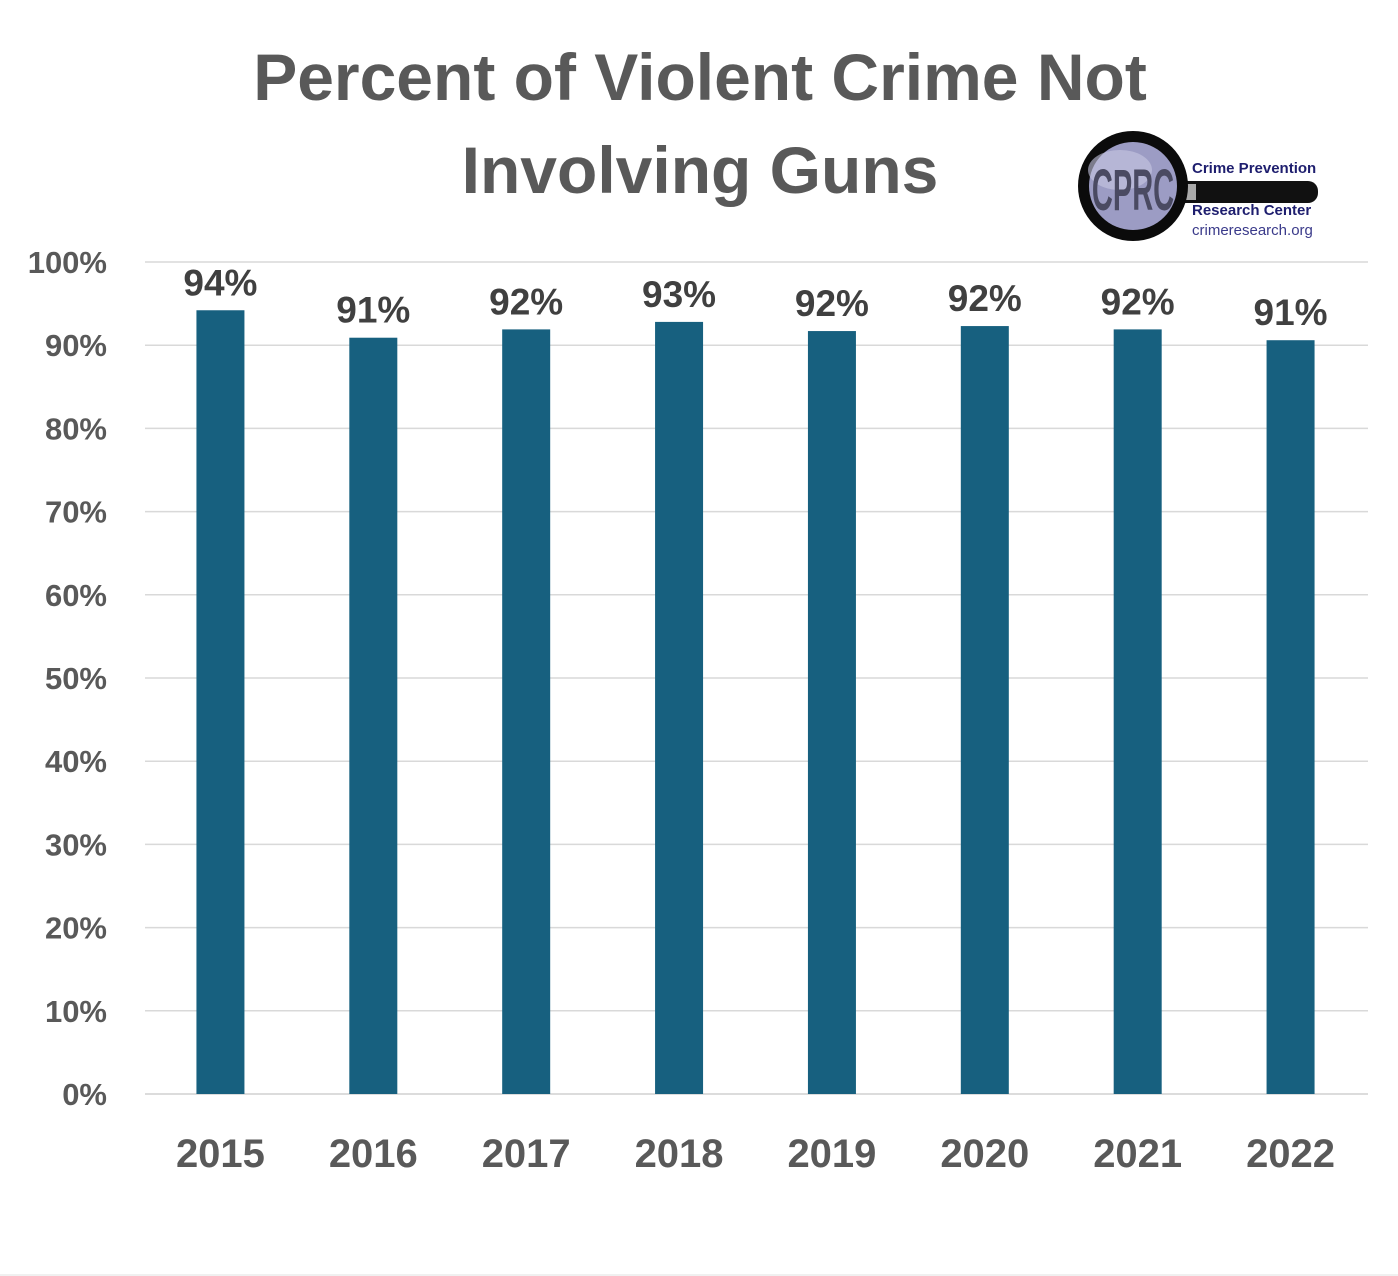 The width and height of the screenshot is (1398, 1276). I want to click on x-tick-label: 2015, so click(220, 1154).